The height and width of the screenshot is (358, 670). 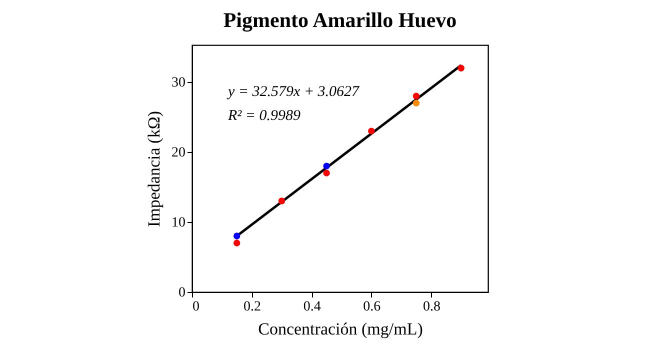 I want to click on x-axis-title: Concentración (mg/mL), so click(x=340, y=329).